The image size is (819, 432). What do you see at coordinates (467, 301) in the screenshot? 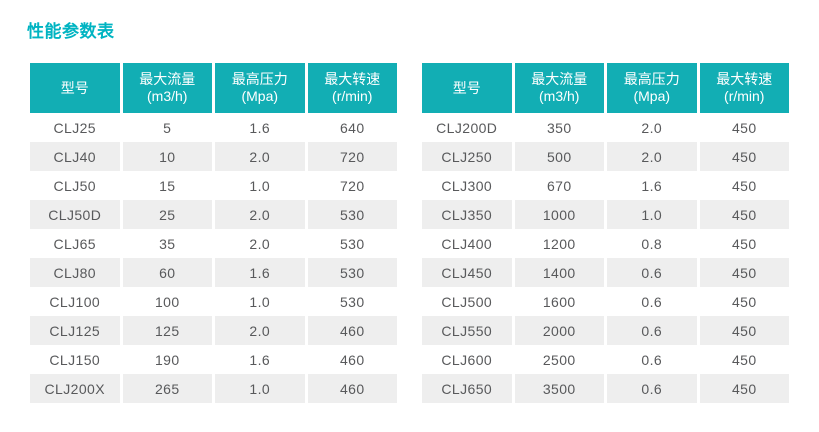
I see `model-cell: CLJ500` at bounding box center [467, 301].